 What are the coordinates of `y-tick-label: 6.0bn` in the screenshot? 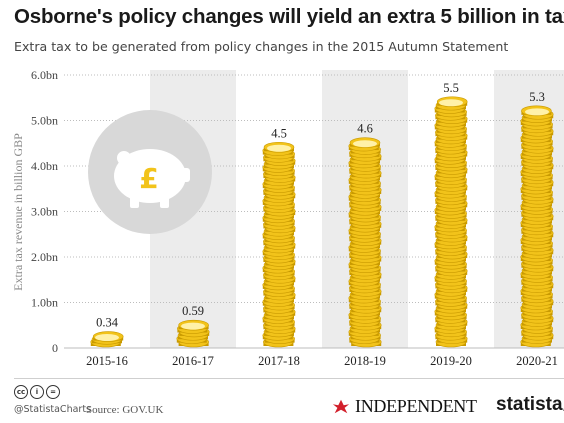 It's located at (44, 75).